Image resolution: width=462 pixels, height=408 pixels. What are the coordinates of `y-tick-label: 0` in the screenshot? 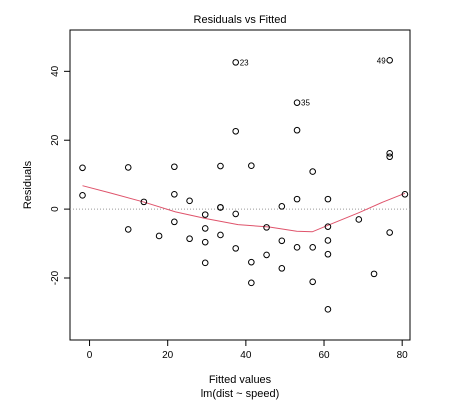 It's located at (55, 209).